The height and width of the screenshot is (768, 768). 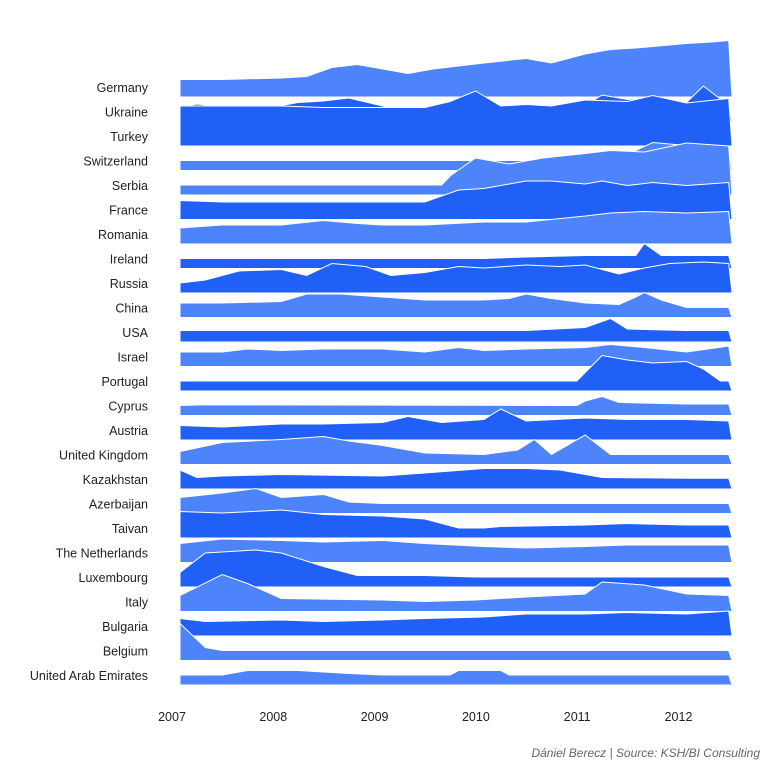 I want to click on ridge-area-belgium, so click(x=456, y=641).